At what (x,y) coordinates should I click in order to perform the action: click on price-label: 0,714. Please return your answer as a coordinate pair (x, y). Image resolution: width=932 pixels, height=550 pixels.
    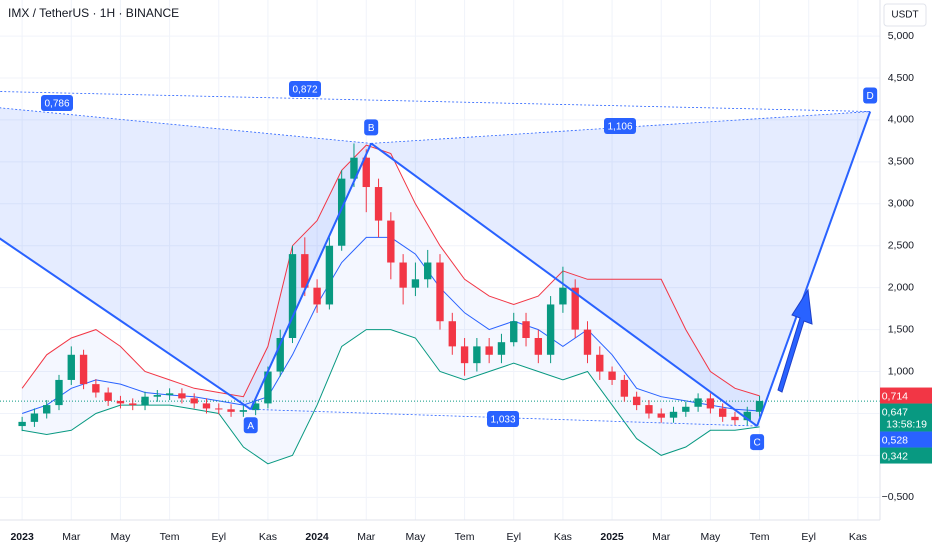
    Looking at the image, I should click on (895, 396).